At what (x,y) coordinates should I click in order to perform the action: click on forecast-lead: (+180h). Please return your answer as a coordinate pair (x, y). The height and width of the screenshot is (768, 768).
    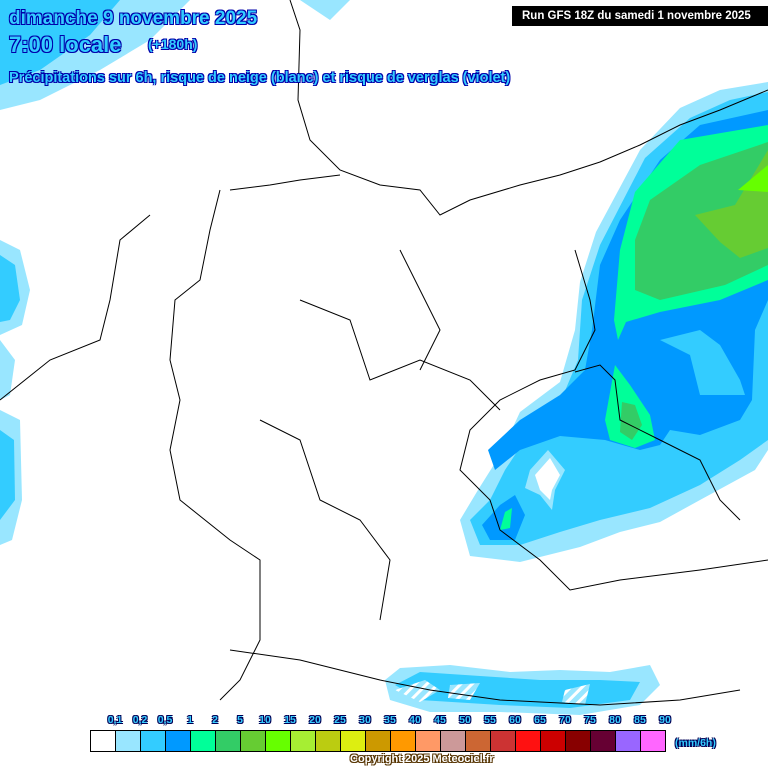
    Looking at the image, I should click on (173, 44).